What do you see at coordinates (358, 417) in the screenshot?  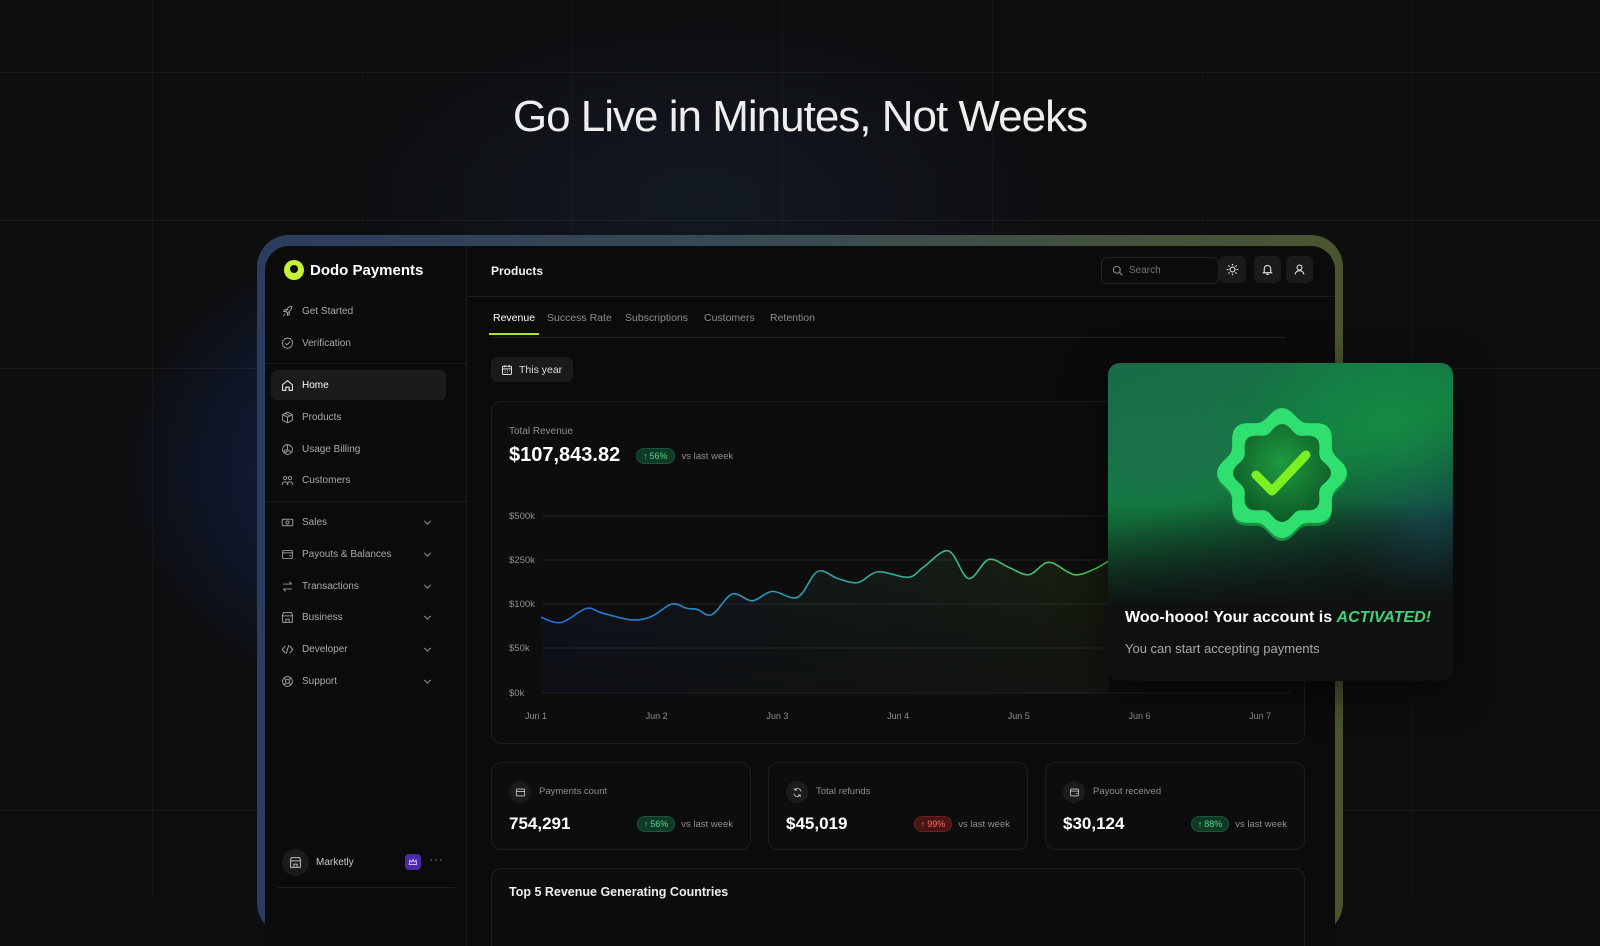 I see `sidebar-item-products: Products` at bounding box center [358, 417].